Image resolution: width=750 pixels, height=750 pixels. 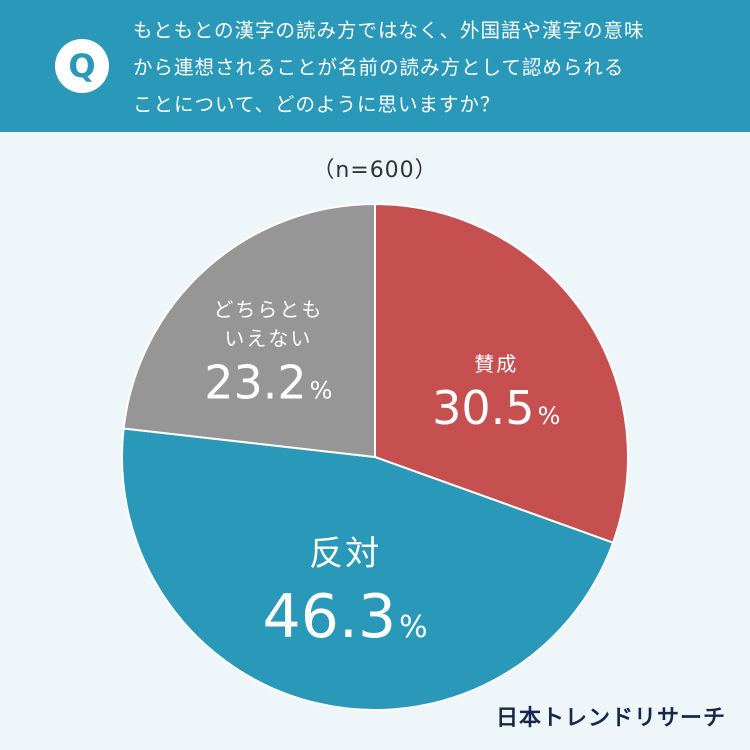 I want to click on slice-value-3: 23.2%, so click(x=268, y=383).